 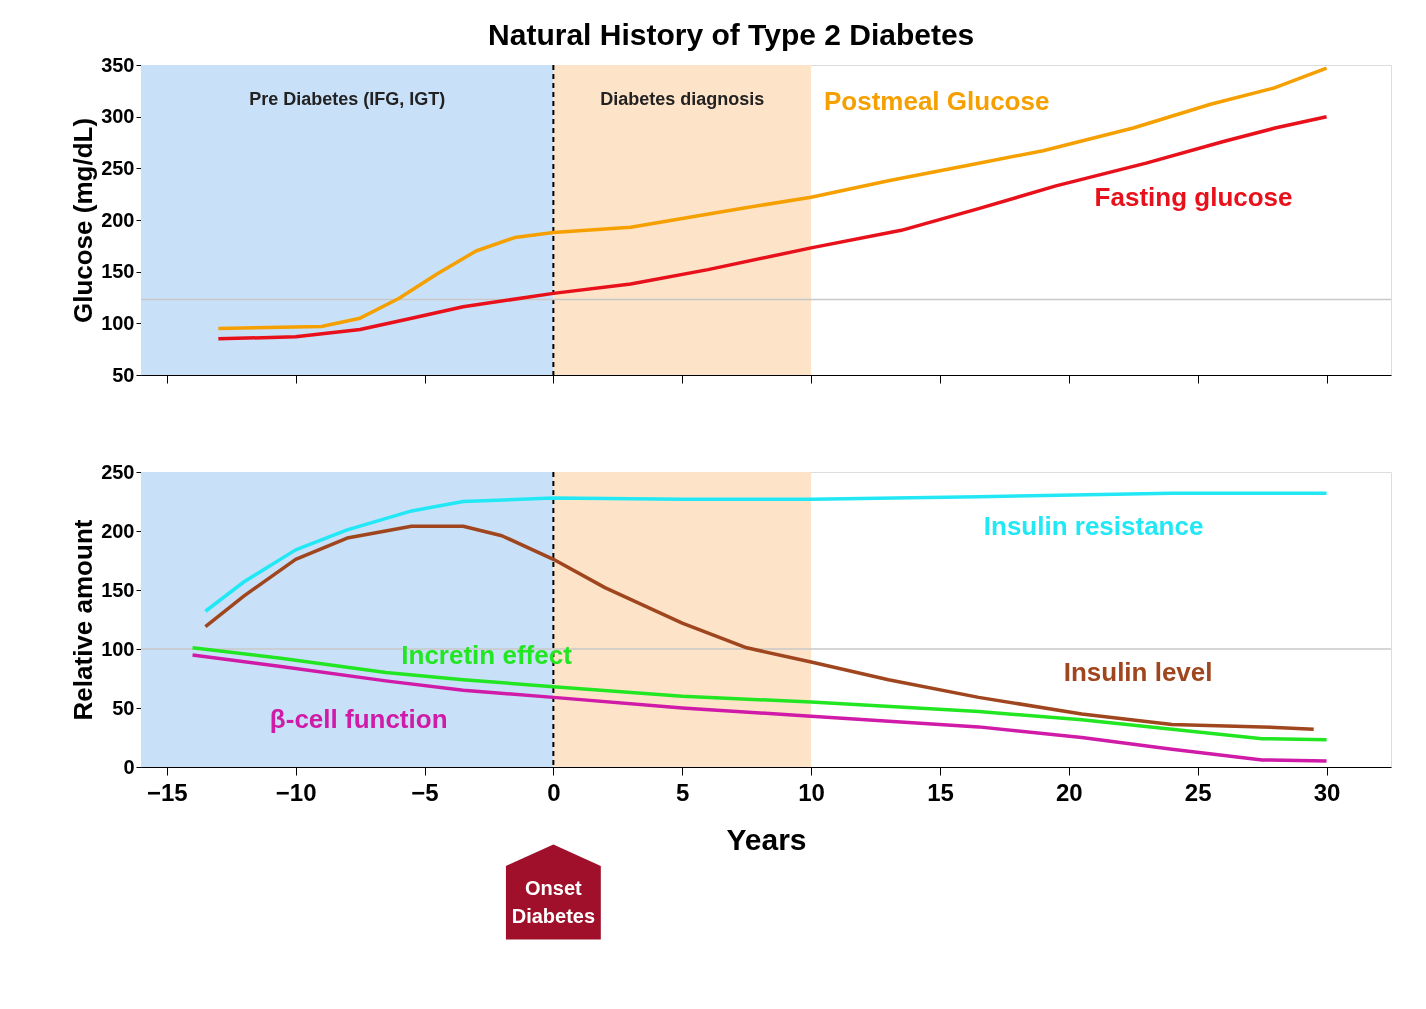 I want to click on x-tick-label: 30, so click(x=1327, y=792).